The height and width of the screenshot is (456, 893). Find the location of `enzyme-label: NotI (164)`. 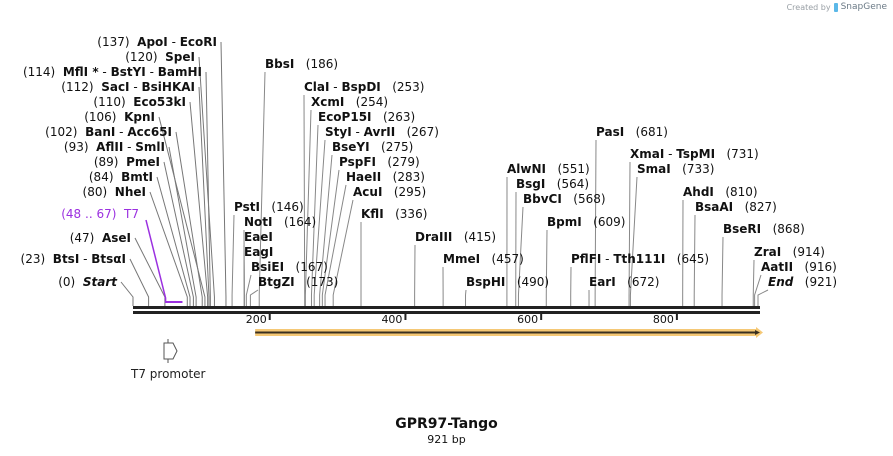

enzyme-label: NotI (164) is located at coordinates (280, 222).